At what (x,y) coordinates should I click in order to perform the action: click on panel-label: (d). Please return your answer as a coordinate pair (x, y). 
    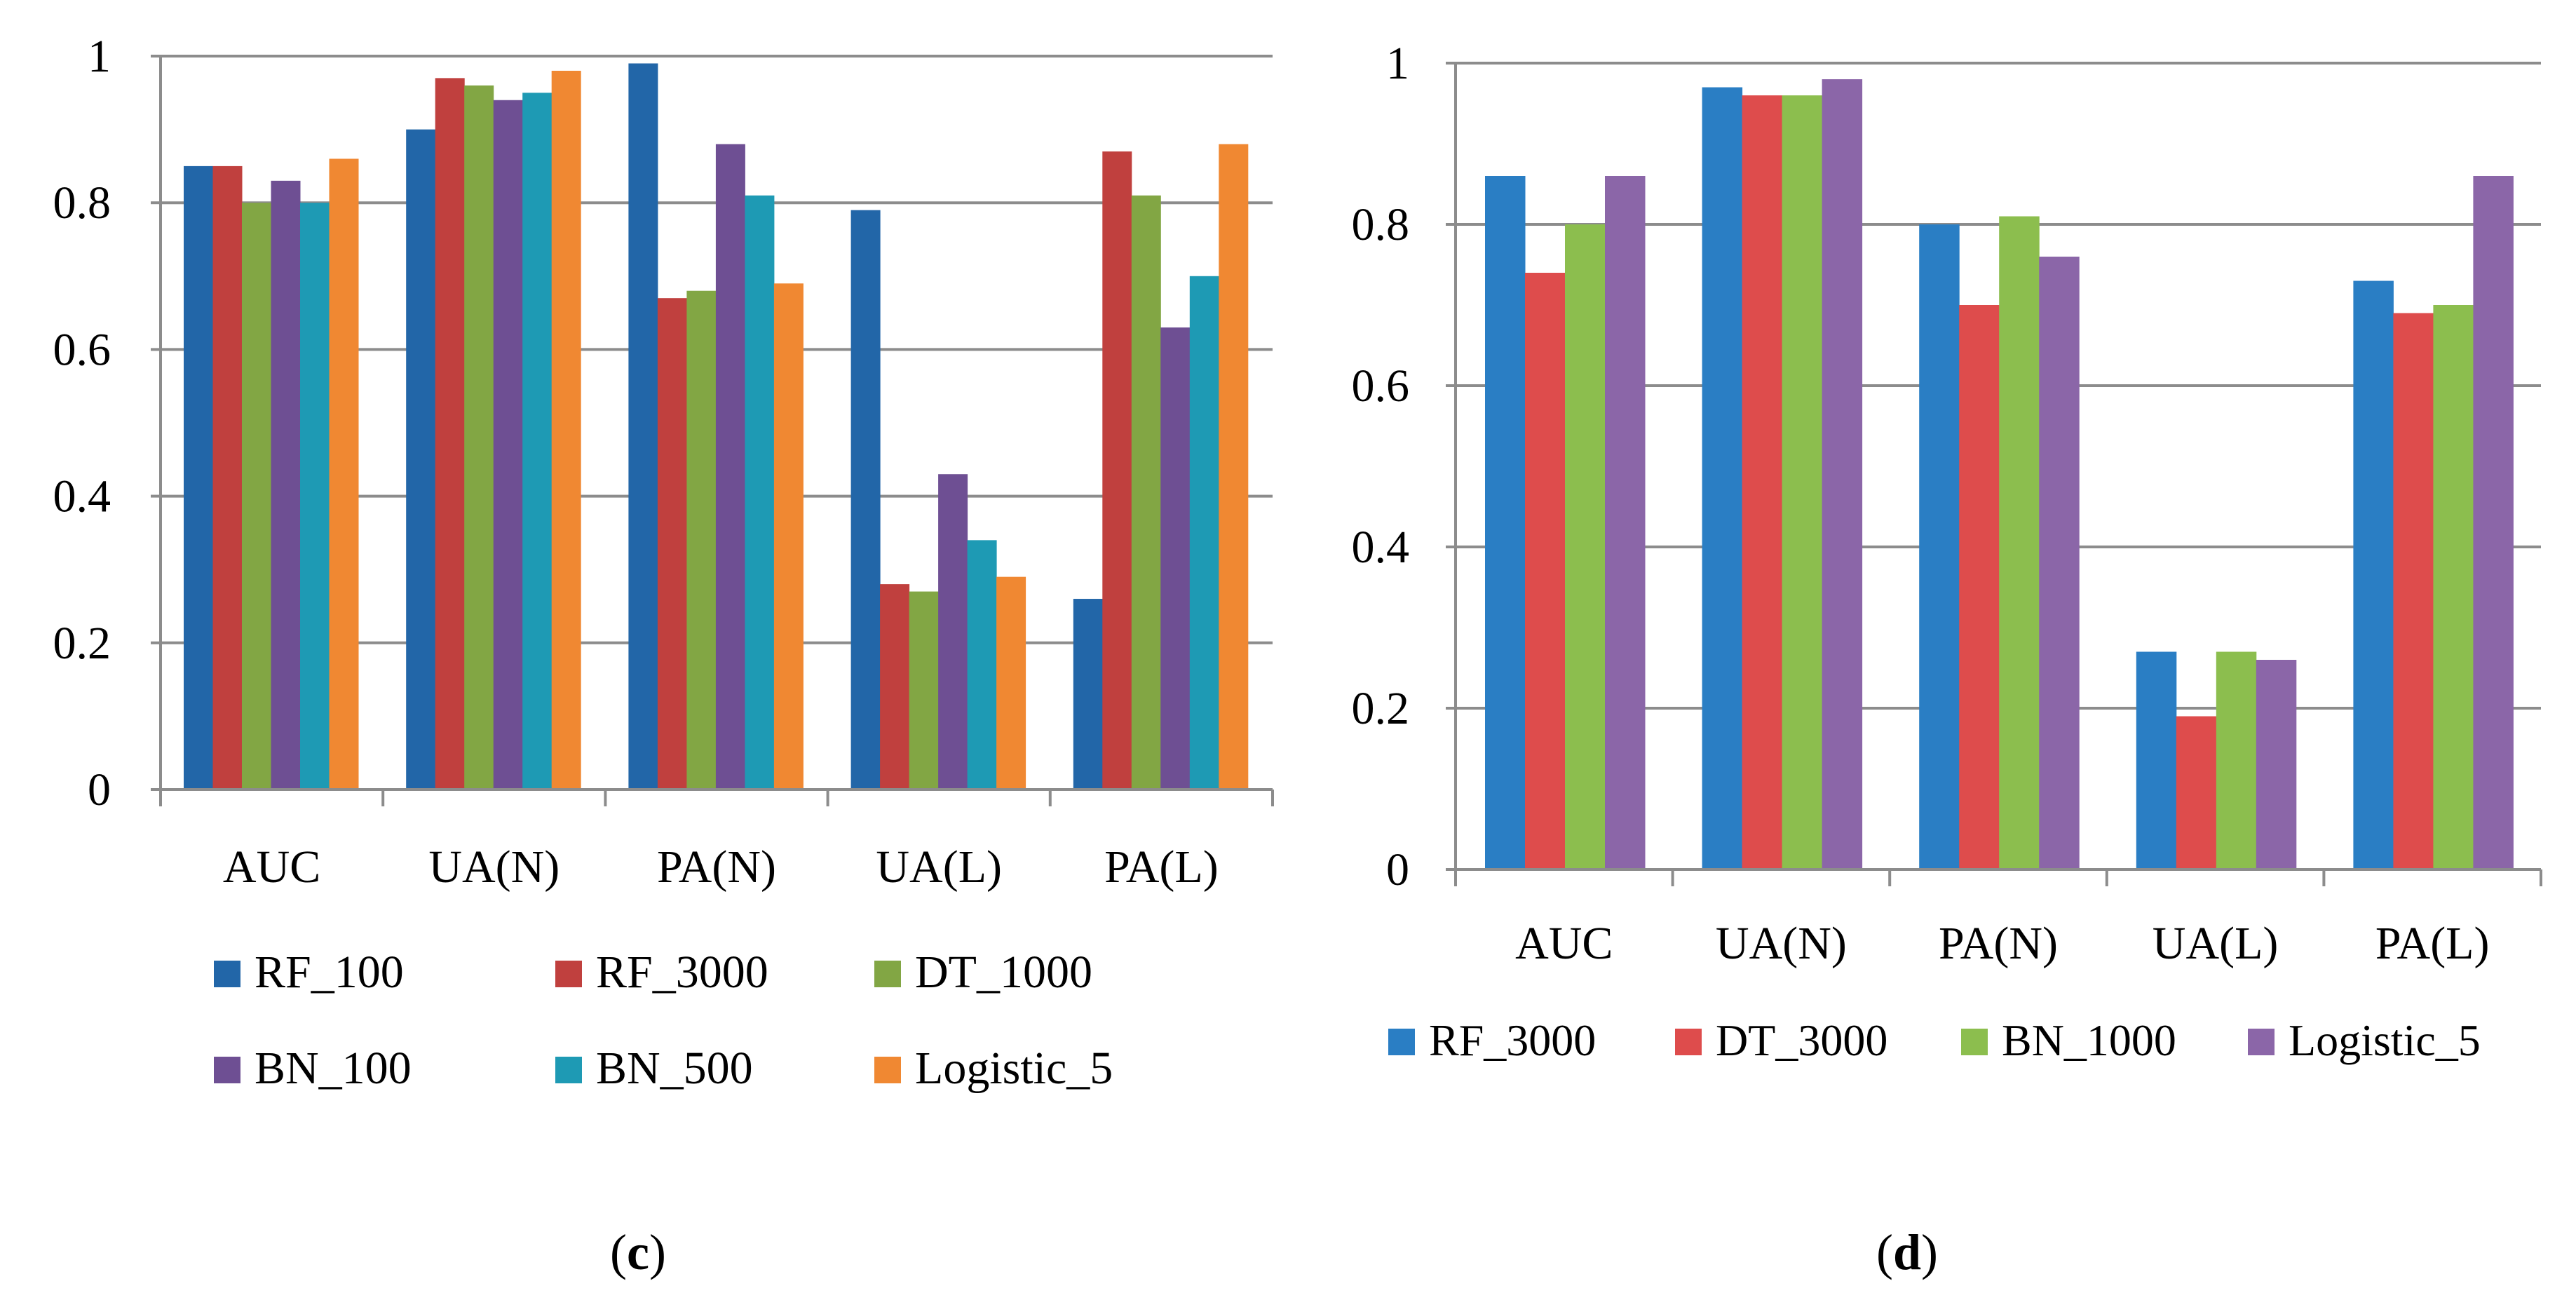
    Looking at the image, I should click on (1907, 1252).